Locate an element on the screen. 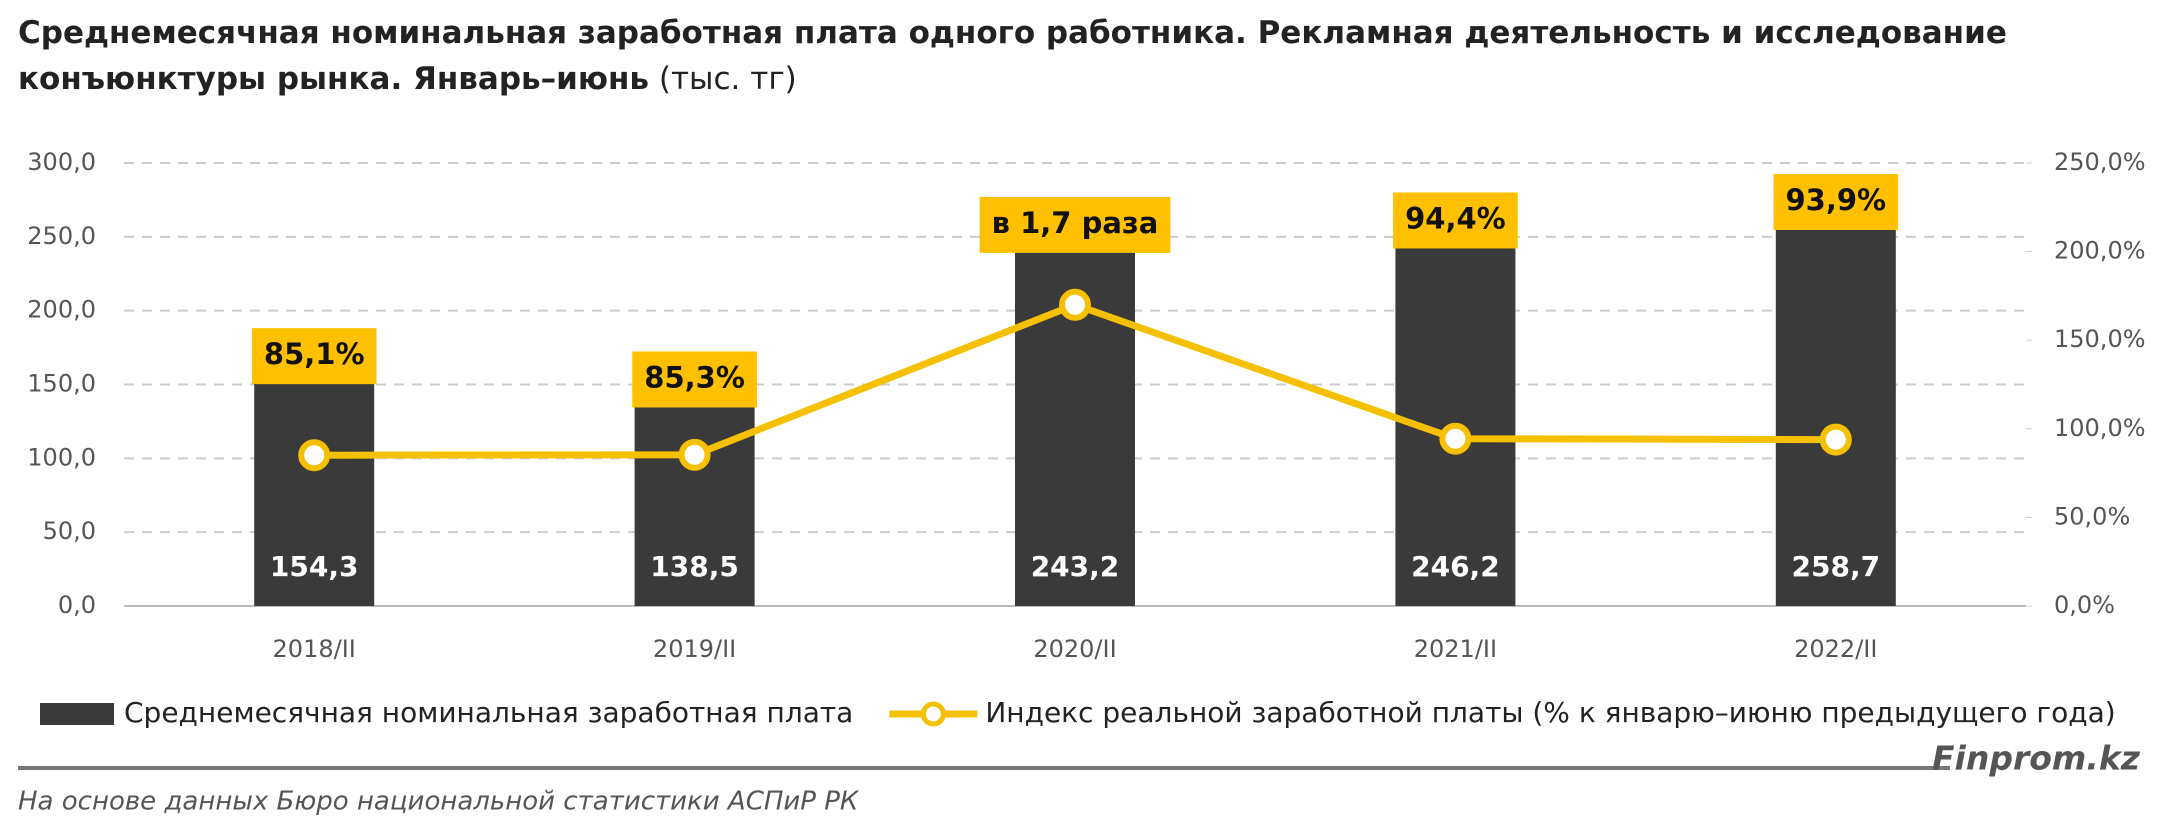 The width and height of the screenshot is (2160, 836). y2-tick-label: 150,0% is located at coordinates (2100, 339).